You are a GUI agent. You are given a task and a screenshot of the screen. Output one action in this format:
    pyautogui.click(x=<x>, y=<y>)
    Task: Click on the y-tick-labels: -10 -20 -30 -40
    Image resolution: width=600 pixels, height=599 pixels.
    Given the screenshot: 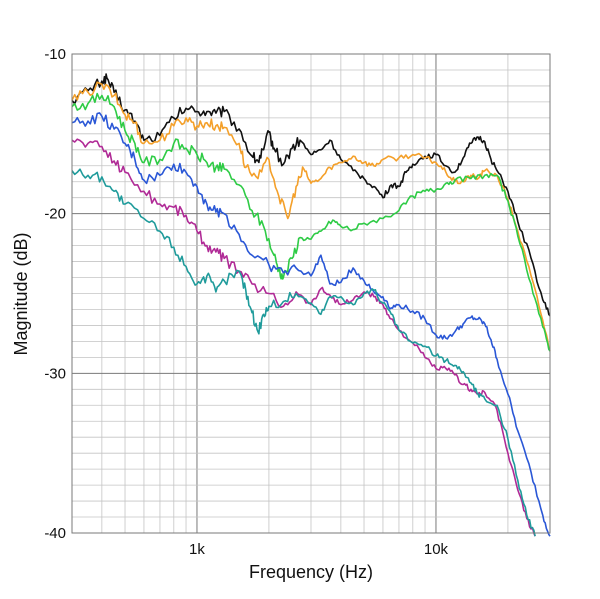 What is the action you would take?
    pyautogui.click(x=55, y=294)
    